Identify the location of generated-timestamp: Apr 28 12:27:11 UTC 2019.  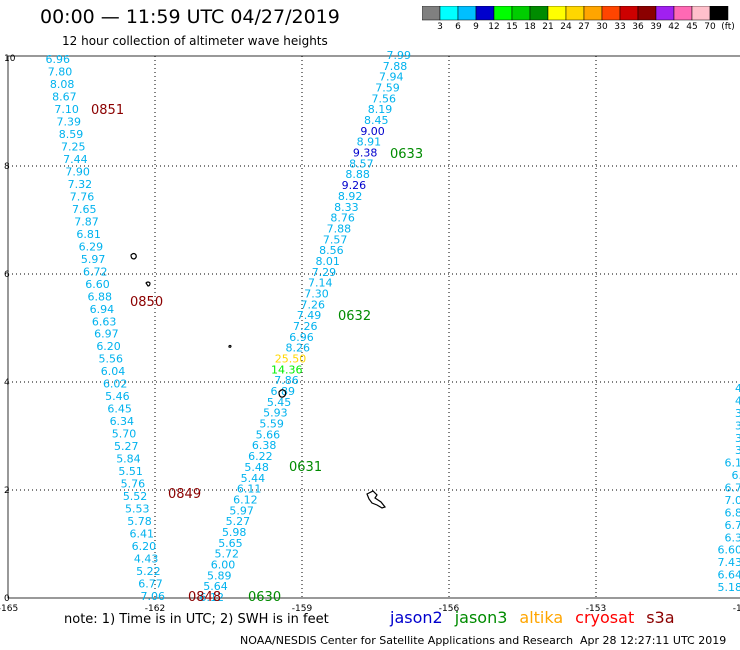
(653, 640).